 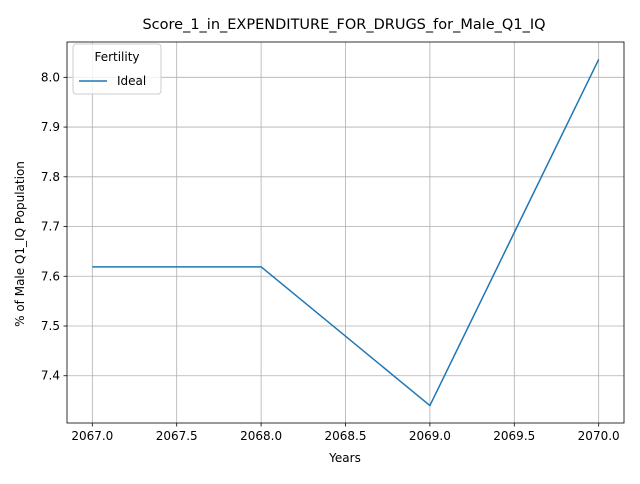 I want to click on y-axis-label: % of Male Q1_IQ Population, so click(x=20, y=244).